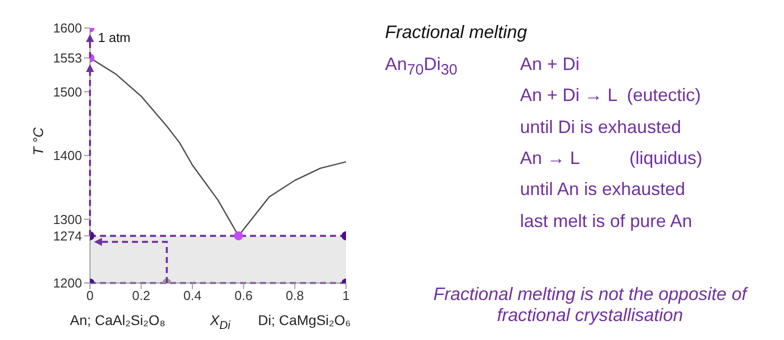 The height and width of the screenshot is (340, 784). Describe the element at coordinates (243, 296) in the screenshot. I see `x-tick-label: 0.6` at that location.